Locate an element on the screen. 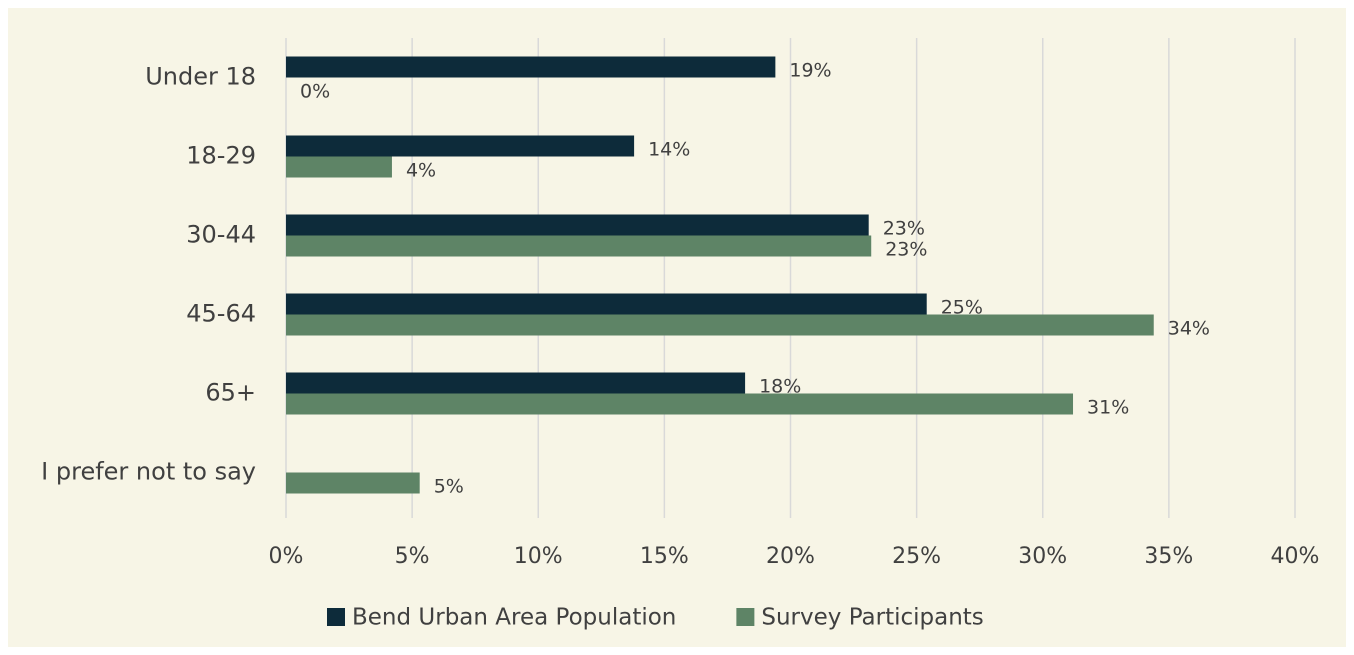 The height and width of the screenshot is (655, 1354). y-tick-label: 65+ is located at coordinates (230, 393).